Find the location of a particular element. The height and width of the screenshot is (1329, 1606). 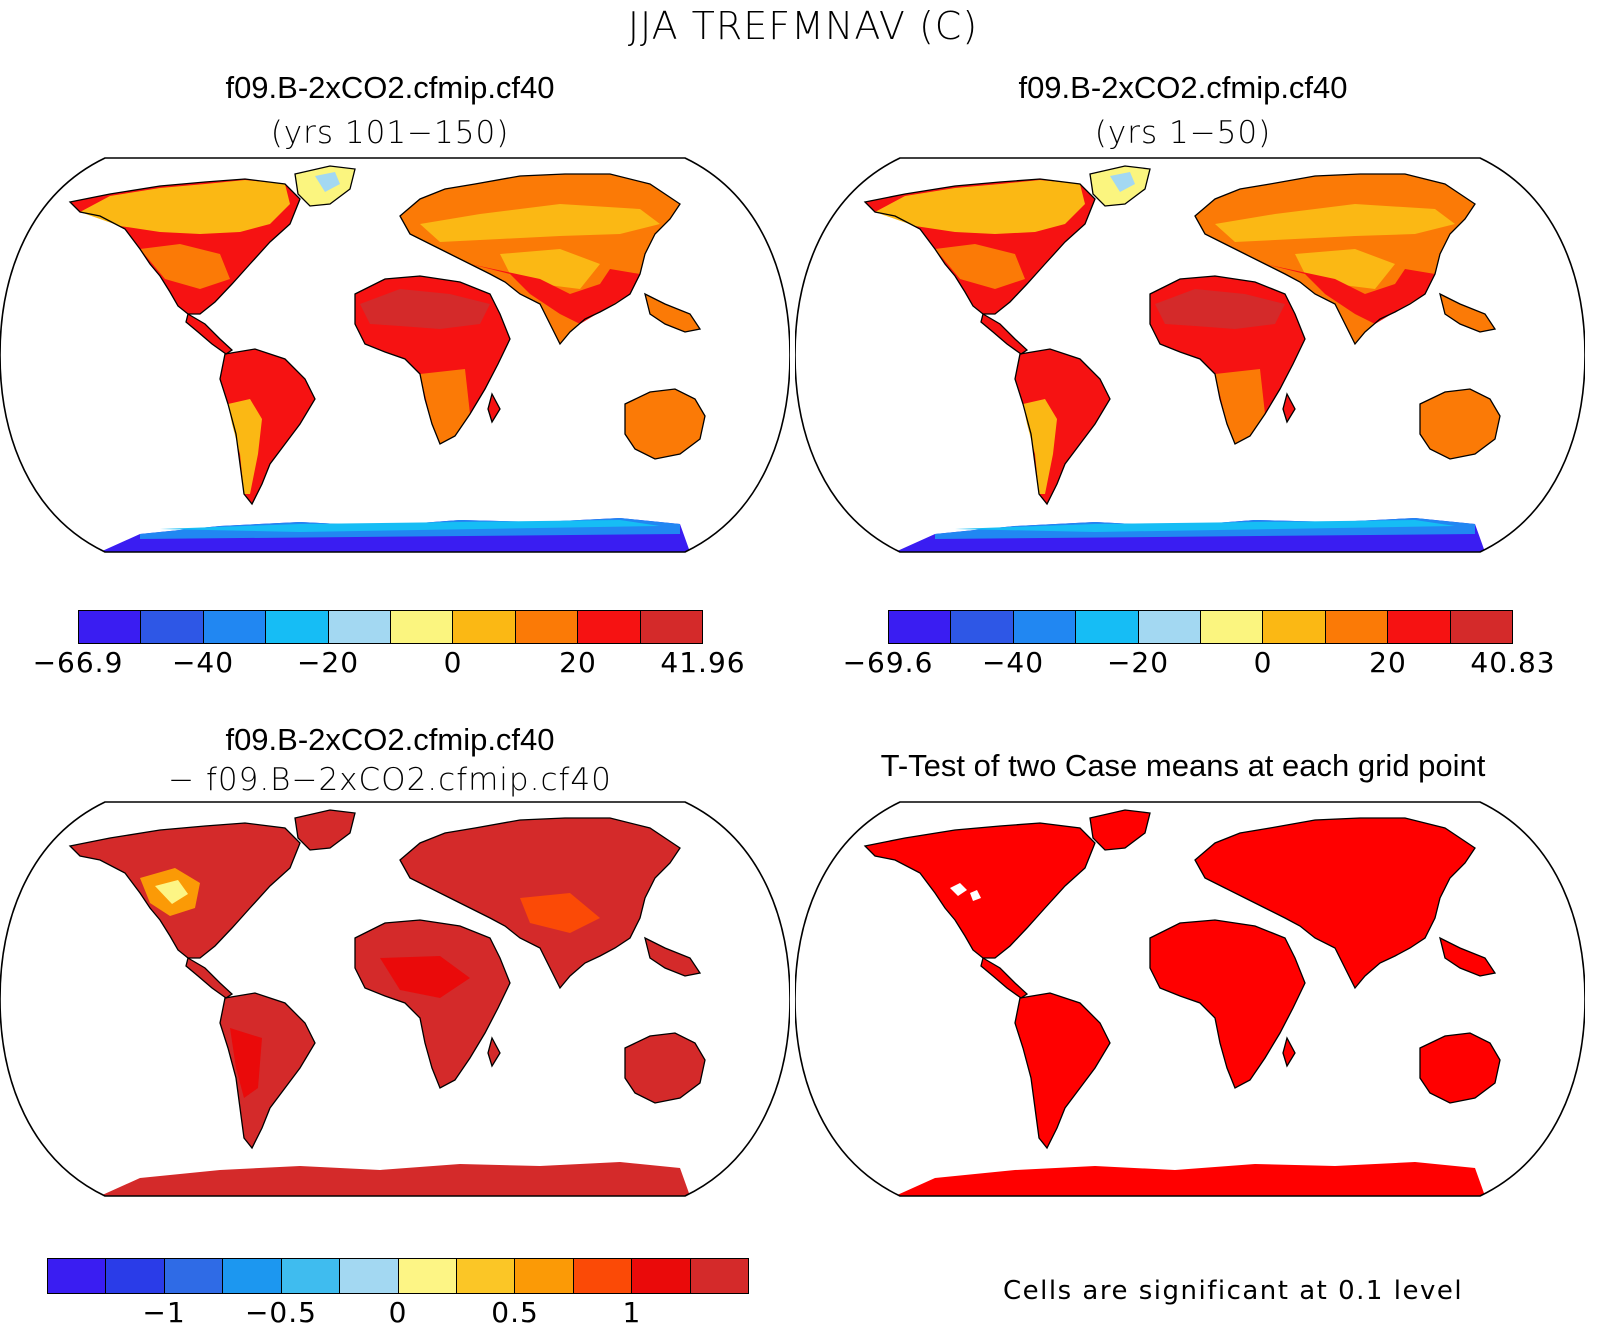

colorbar-tick-label: 1 is located at coordinates (632, 1312).